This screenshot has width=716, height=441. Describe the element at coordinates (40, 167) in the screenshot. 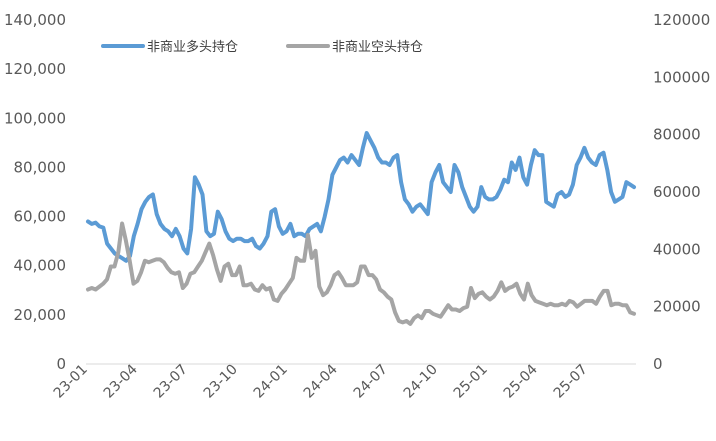

I see `left-y-tick-label: 80,000` at that location.